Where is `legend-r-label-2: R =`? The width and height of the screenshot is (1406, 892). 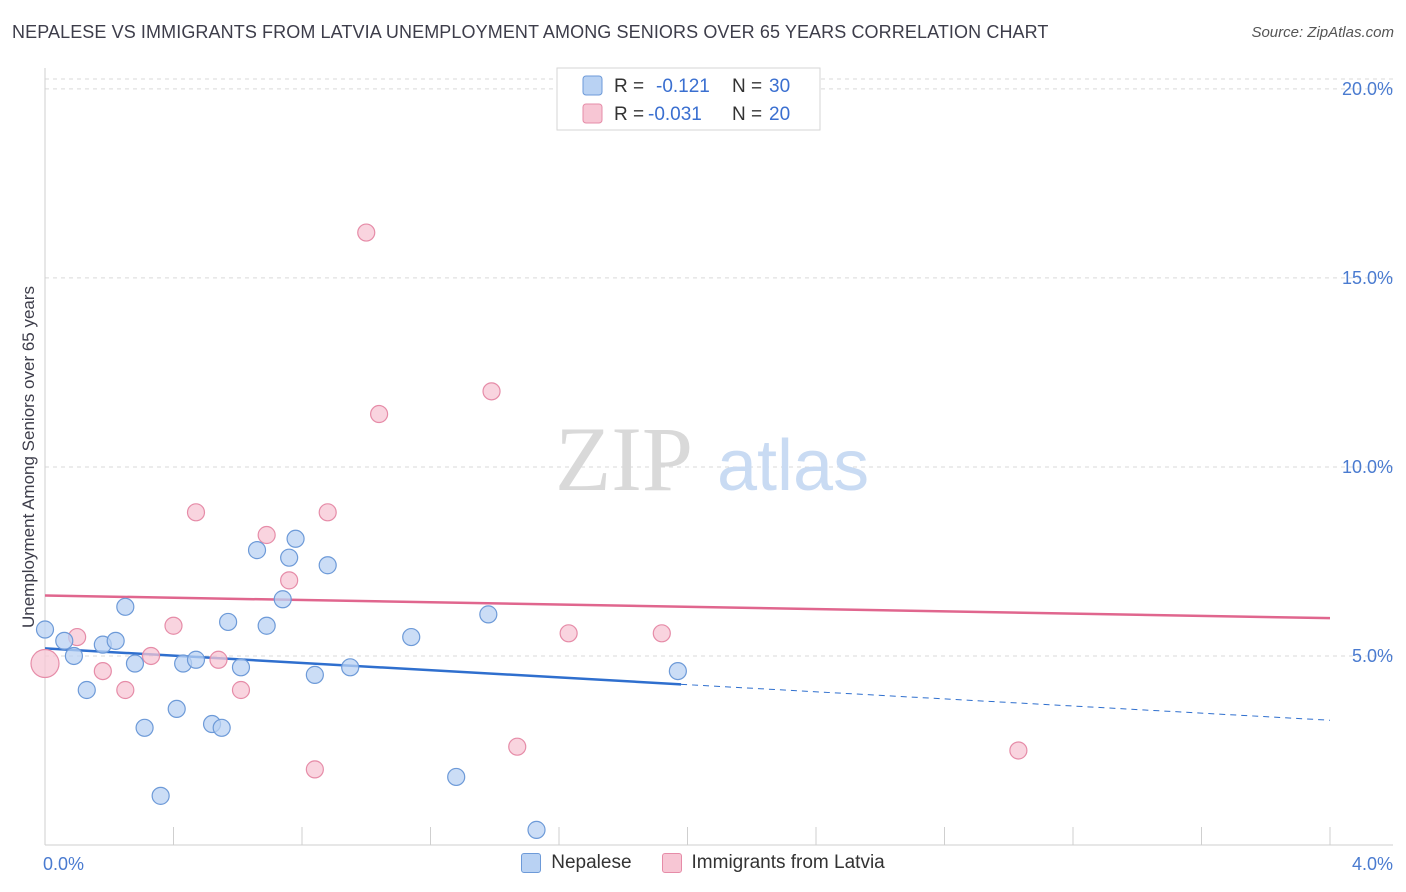
legend-r-label-2: R = is located at coordinates (629, 114).